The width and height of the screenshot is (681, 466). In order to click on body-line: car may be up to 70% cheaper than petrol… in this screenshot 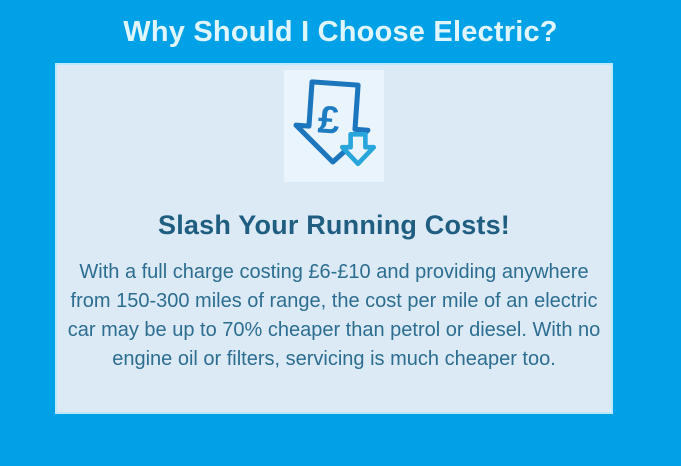, I will do `click(334, 330)`.